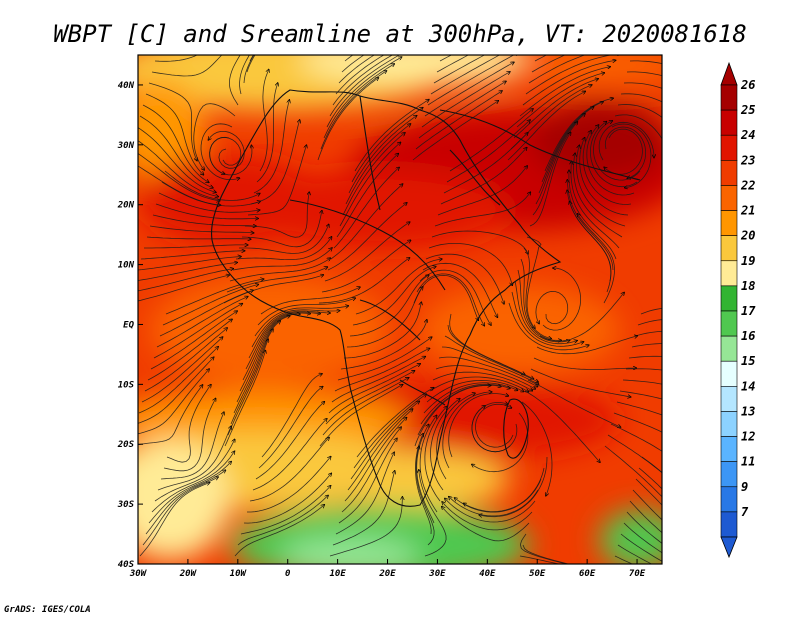 The height and width of the screenshot is (618, 800). What do you see at coordinates (637, 574) in the screenshot?
I see `x-tick-label: 70E` at bounding box center [637, 574].